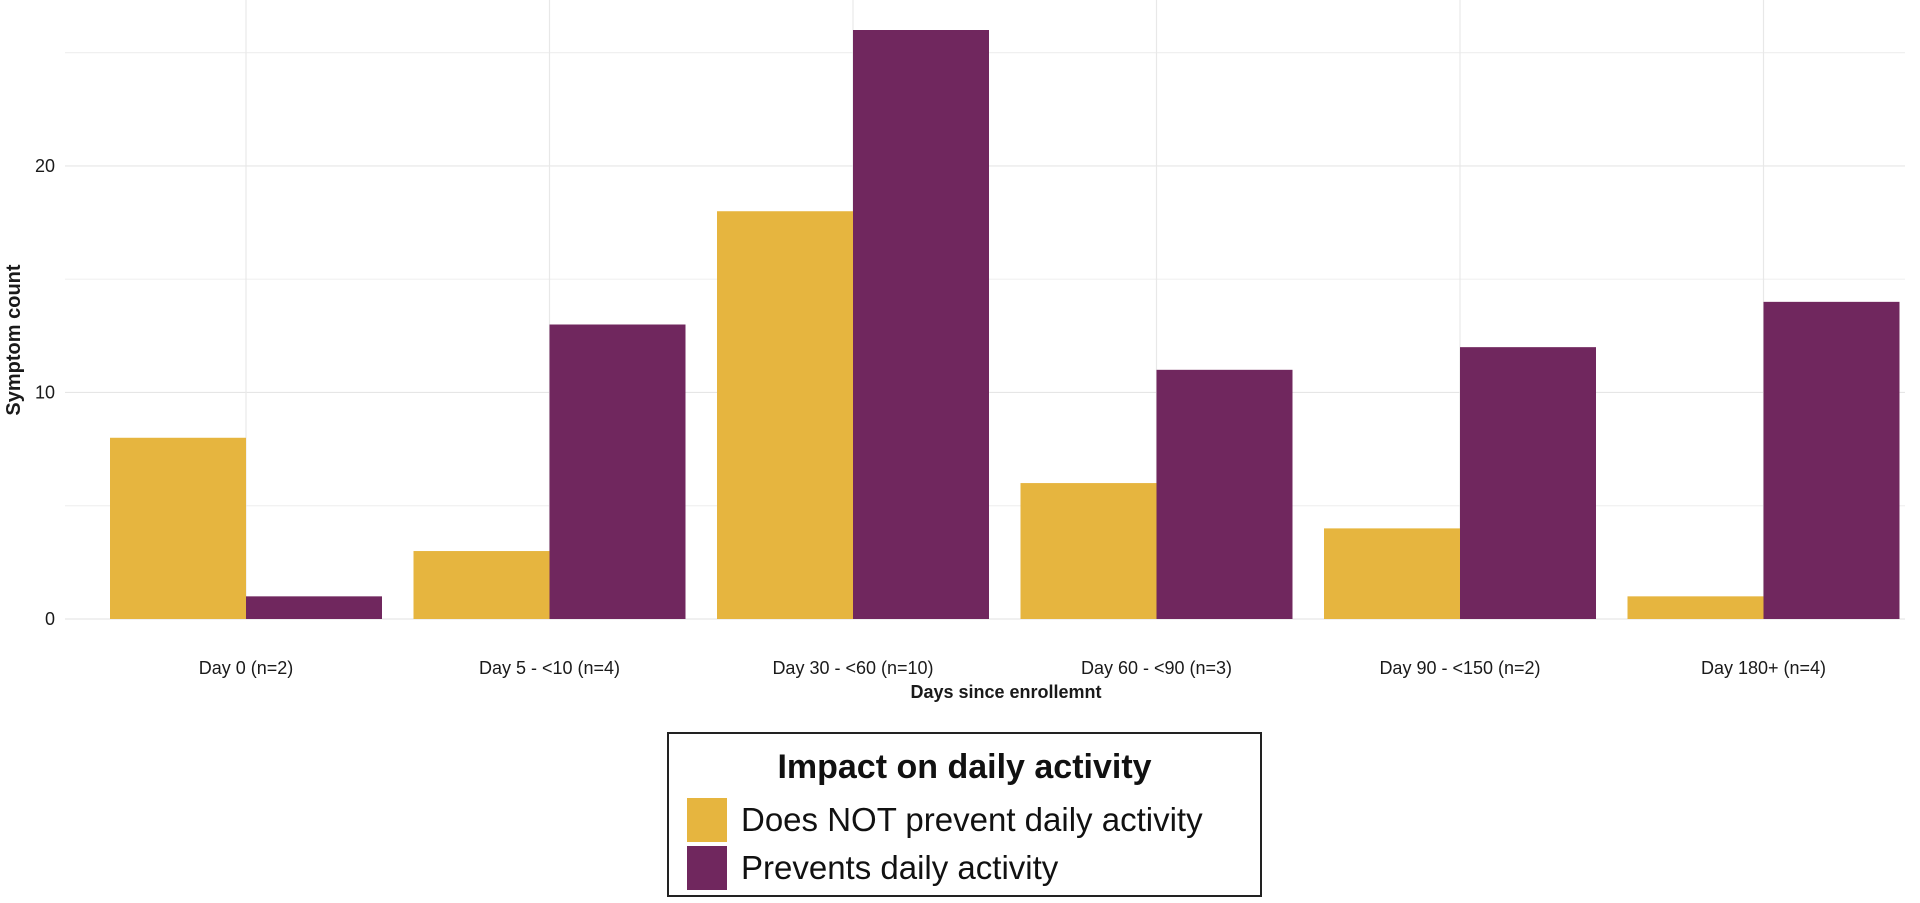 This screenshot has width=1920, height=903. What do you see at coordinates (1156, 668) in the screenshot?
I see `x-tick-label-3: Day 60 - <90 (n=3)` at bounding box center [1156, 668].